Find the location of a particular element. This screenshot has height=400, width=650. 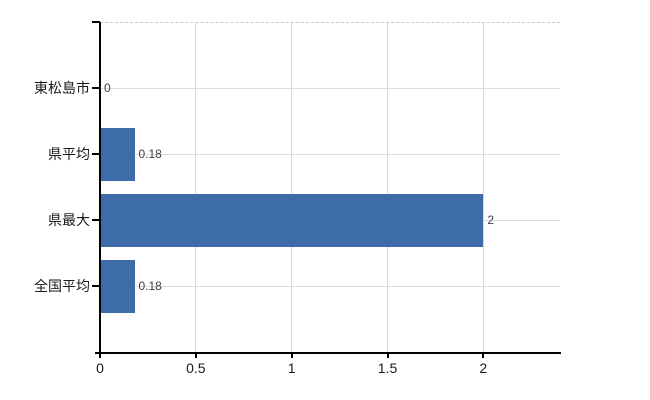

bar-value-label: 0 is located at coordinates (107, 88).